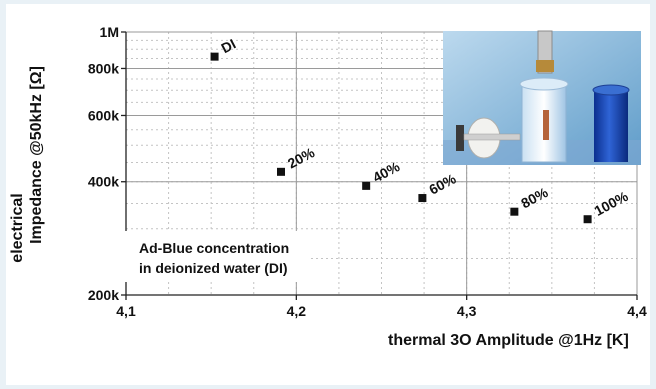  Describe the element at coordinates (103, 295) in the screenshot. I see `y-tick-label: 200k` at that location.